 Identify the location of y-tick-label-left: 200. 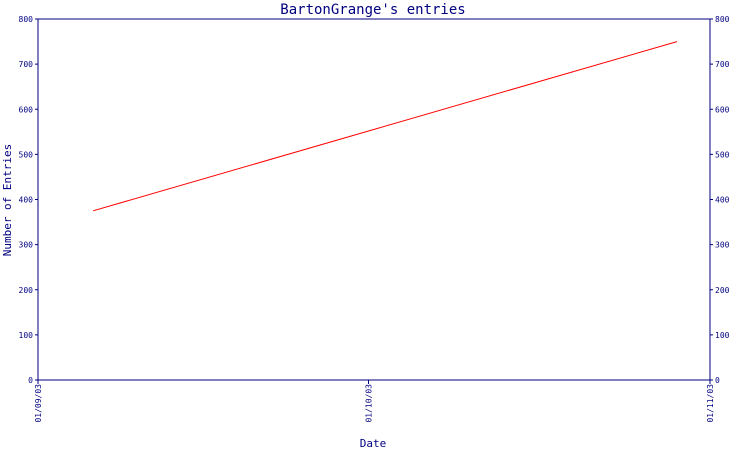
(26, 290).